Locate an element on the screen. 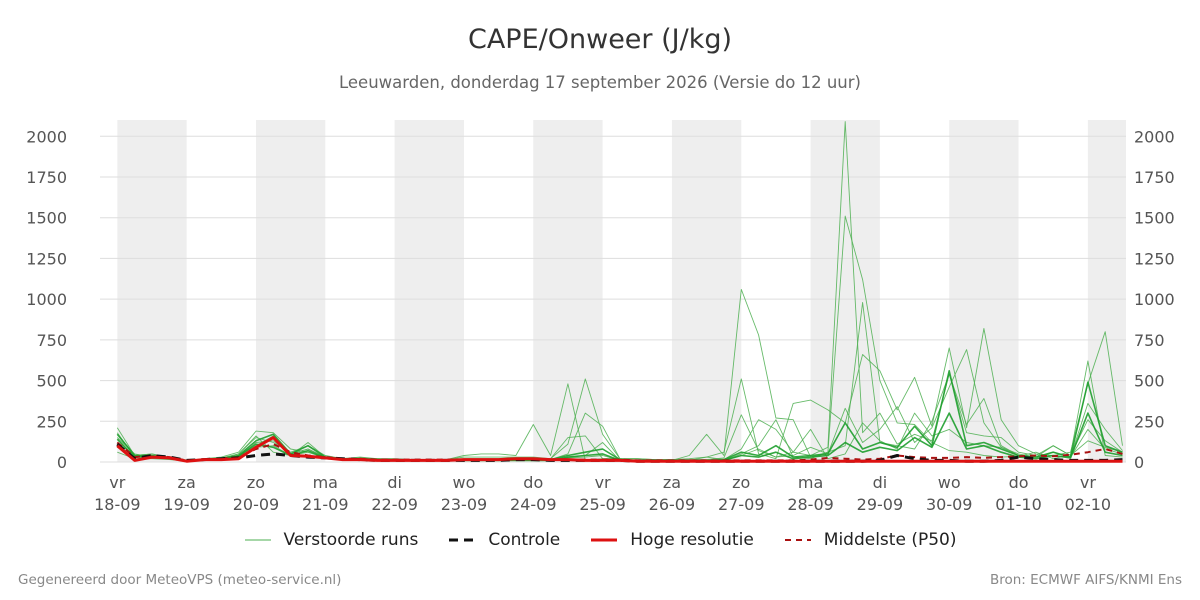 The height and width of the screenshot is (600, 1200). y-tick-right-1500: 1500 is located at coordinates (1154, 218).